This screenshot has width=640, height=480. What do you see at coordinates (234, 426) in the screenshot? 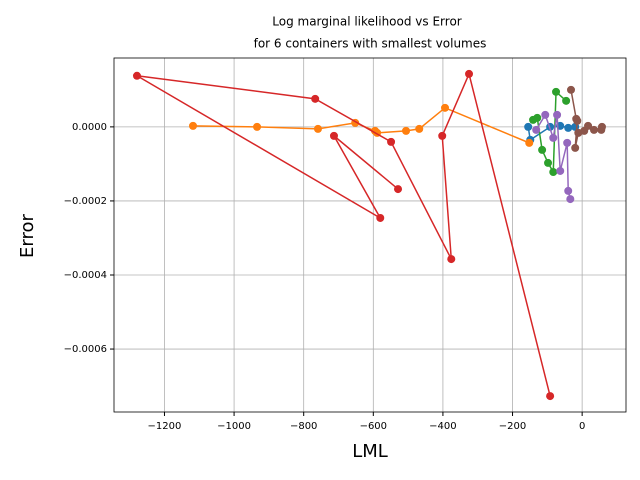
I see `x-tick-label: −1000` at bounding box center [234, 426].